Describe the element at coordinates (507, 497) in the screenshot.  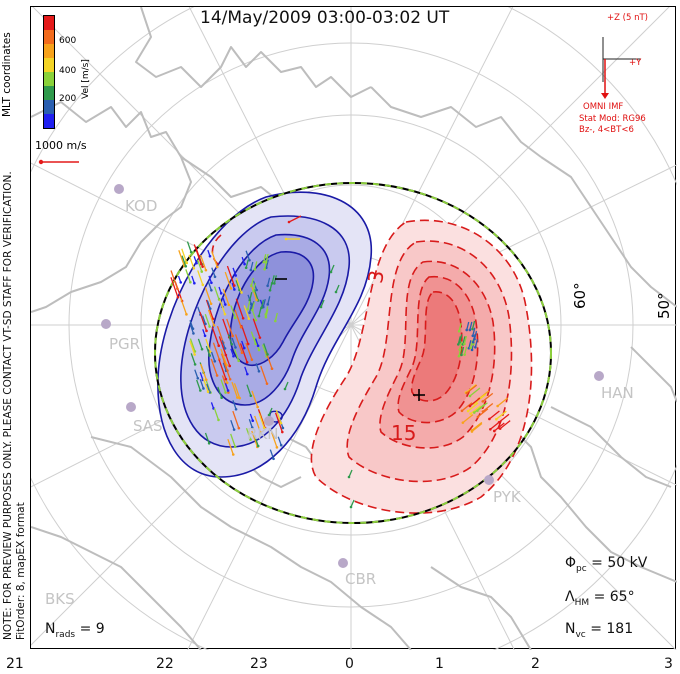
I see `station-label-pyk: PYK` at that location.